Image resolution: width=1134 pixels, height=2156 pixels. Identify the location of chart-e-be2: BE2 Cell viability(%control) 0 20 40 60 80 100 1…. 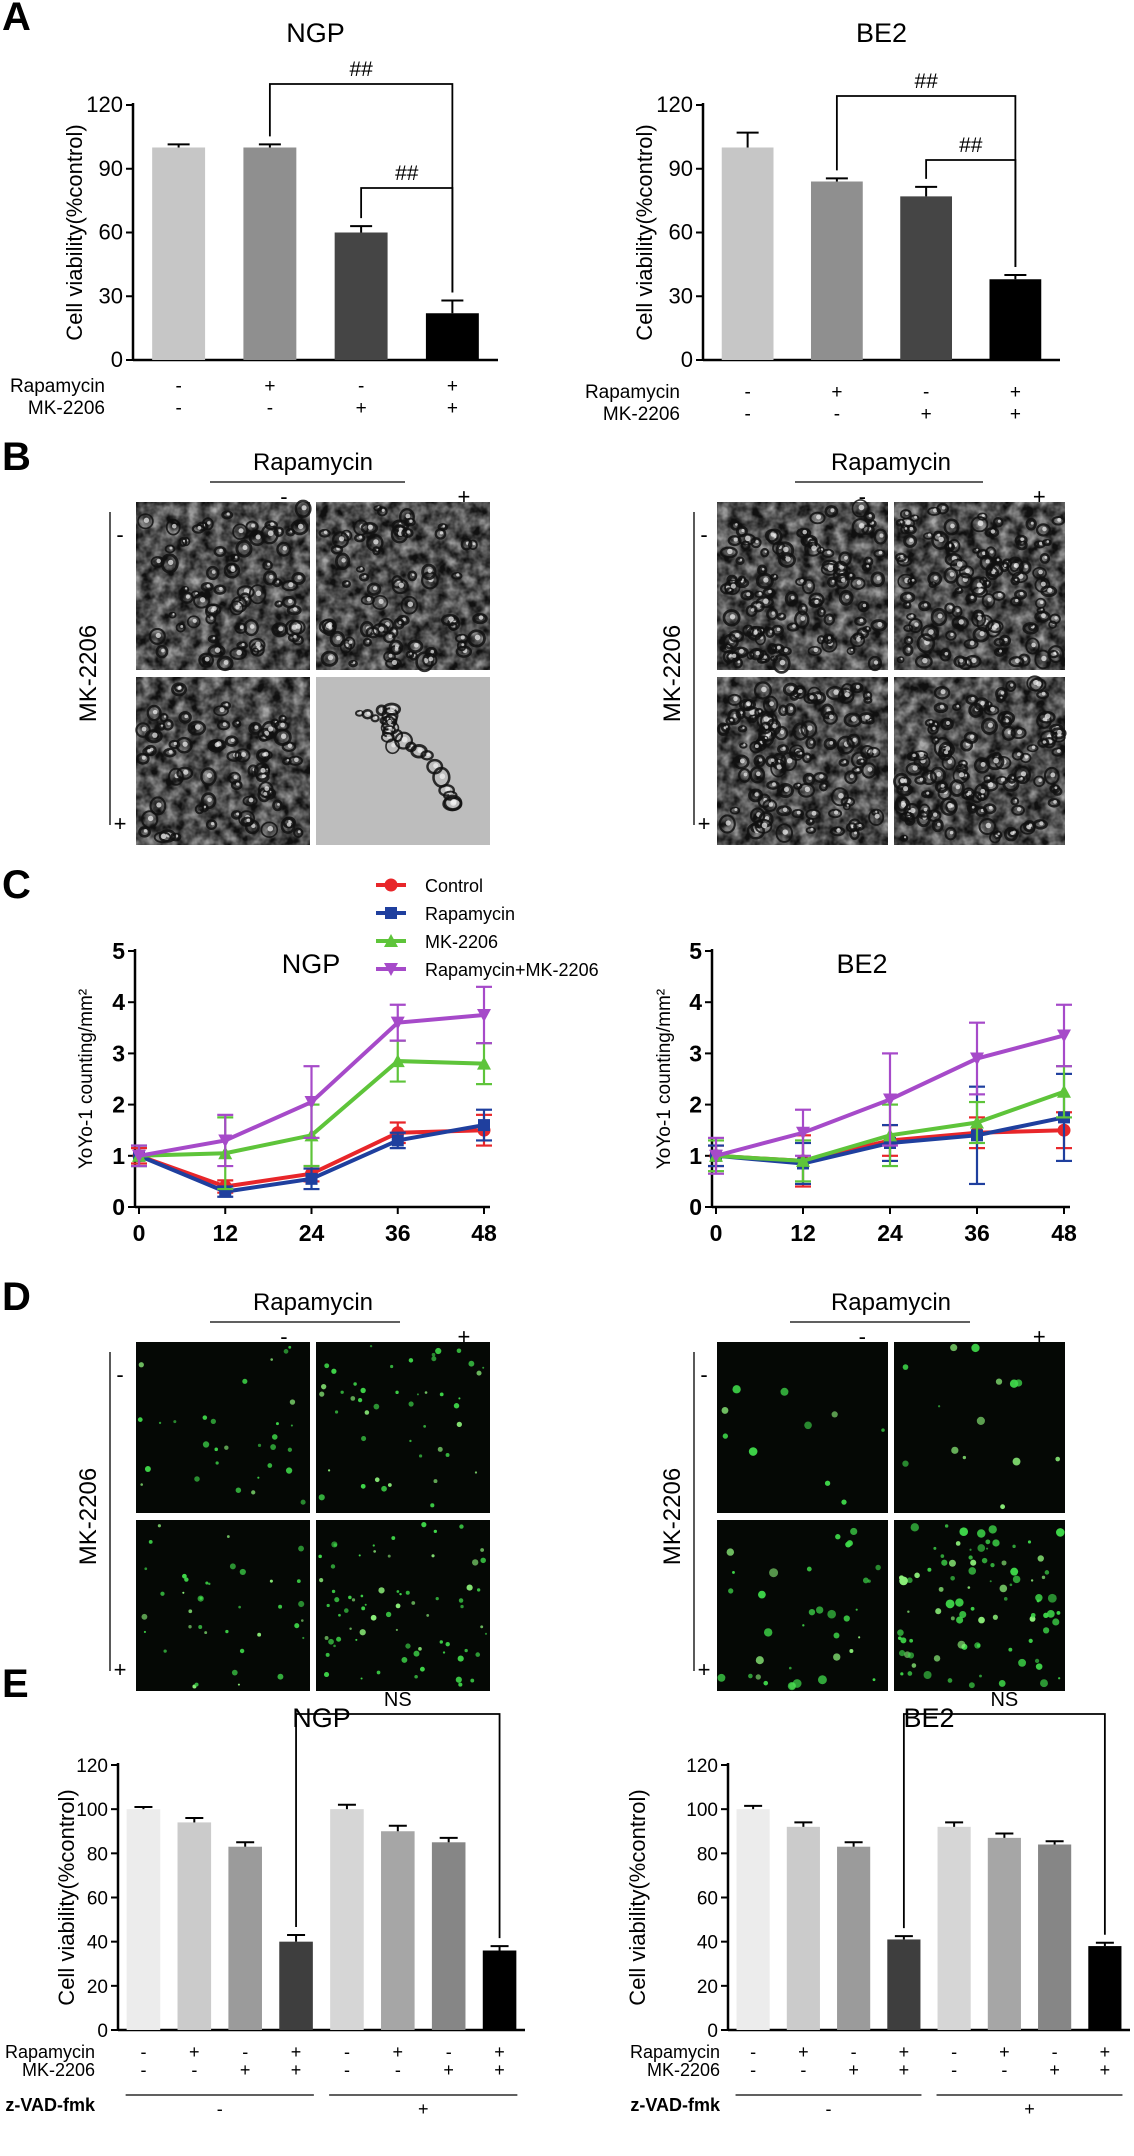
(877, 1904).